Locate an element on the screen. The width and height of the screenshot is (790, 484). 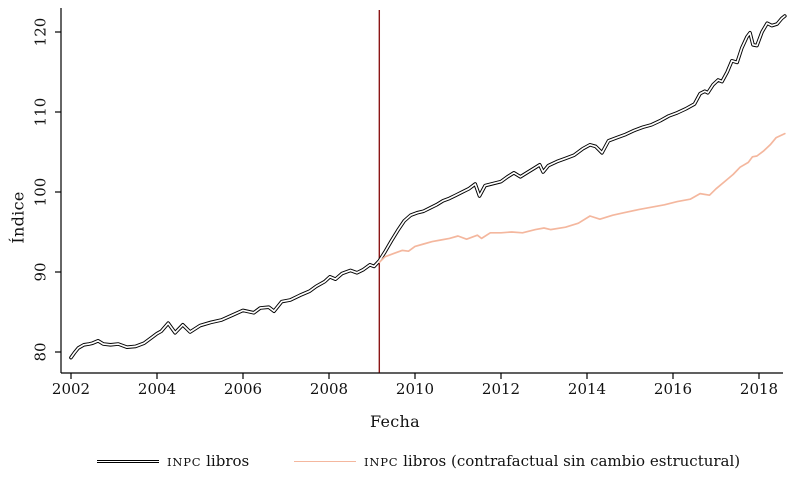
x-tick-label: 2008 is located at coordinates (329, 389).